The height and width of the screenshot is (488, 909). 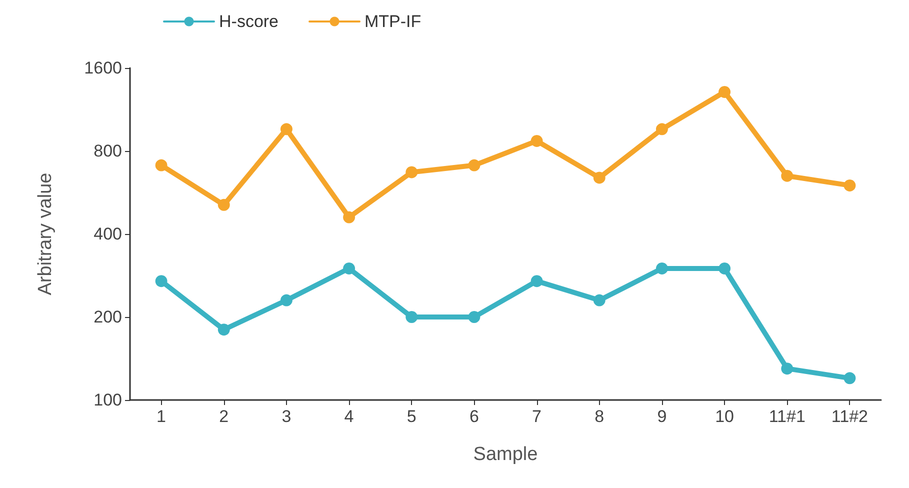 I want to click on legend-label: H-score, so click(x=249, y=21).